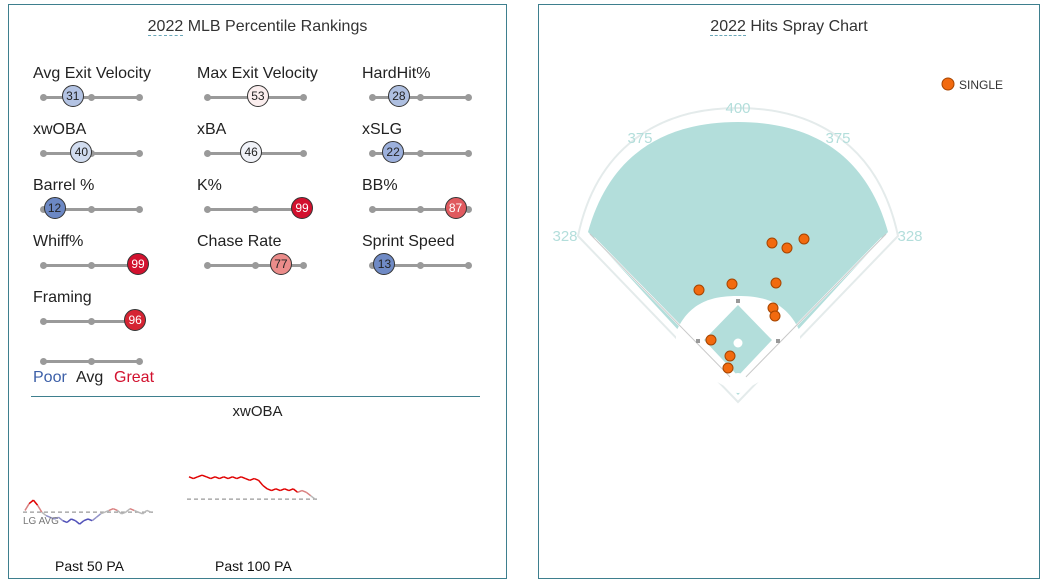 This screenshot has height=585, width=1046. I want to click on distance-right-center: 375, so click(837, 138).